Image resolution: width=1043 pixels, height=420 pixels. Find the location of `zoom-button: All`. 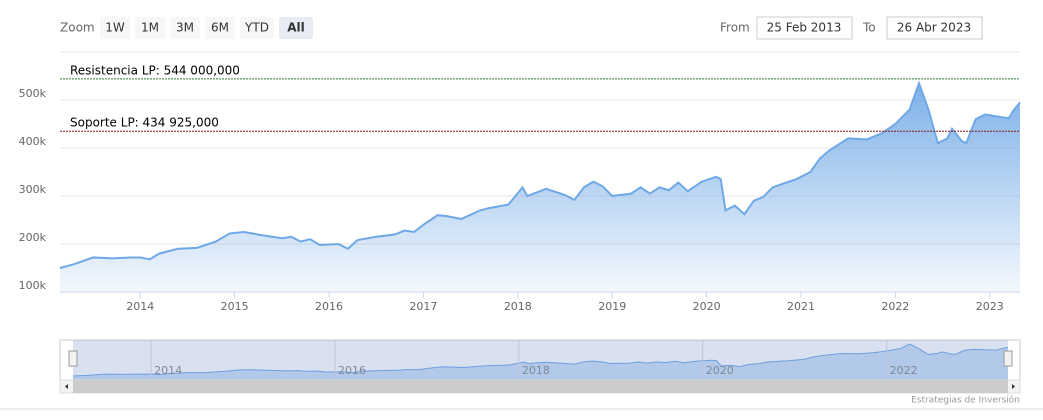

zoom-button: All is located at coordinates (296, 28).